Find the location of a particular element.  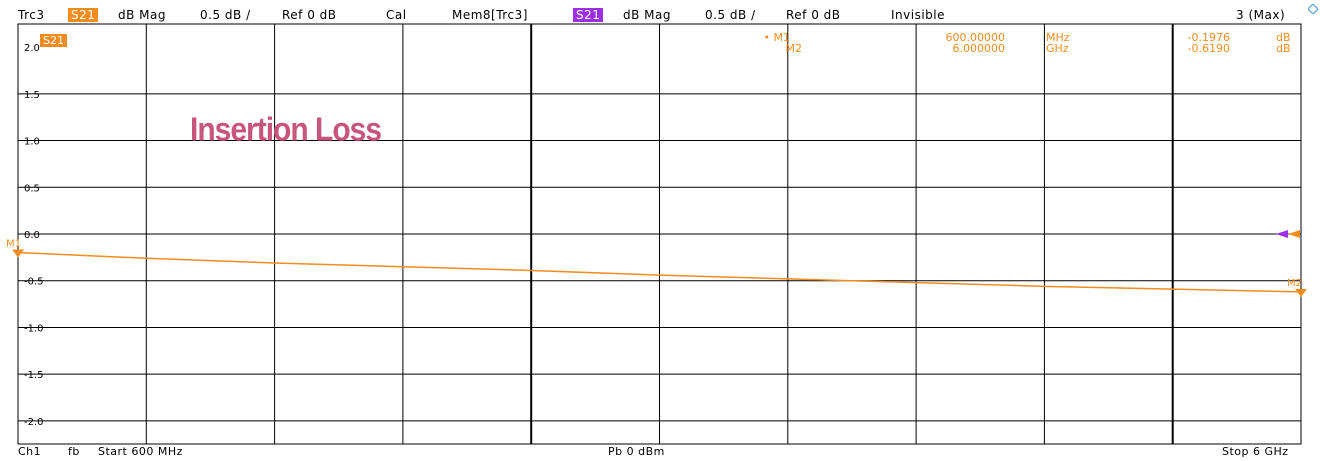

memory-ref: Ref 0 dB is located at coordinates (813, 15).